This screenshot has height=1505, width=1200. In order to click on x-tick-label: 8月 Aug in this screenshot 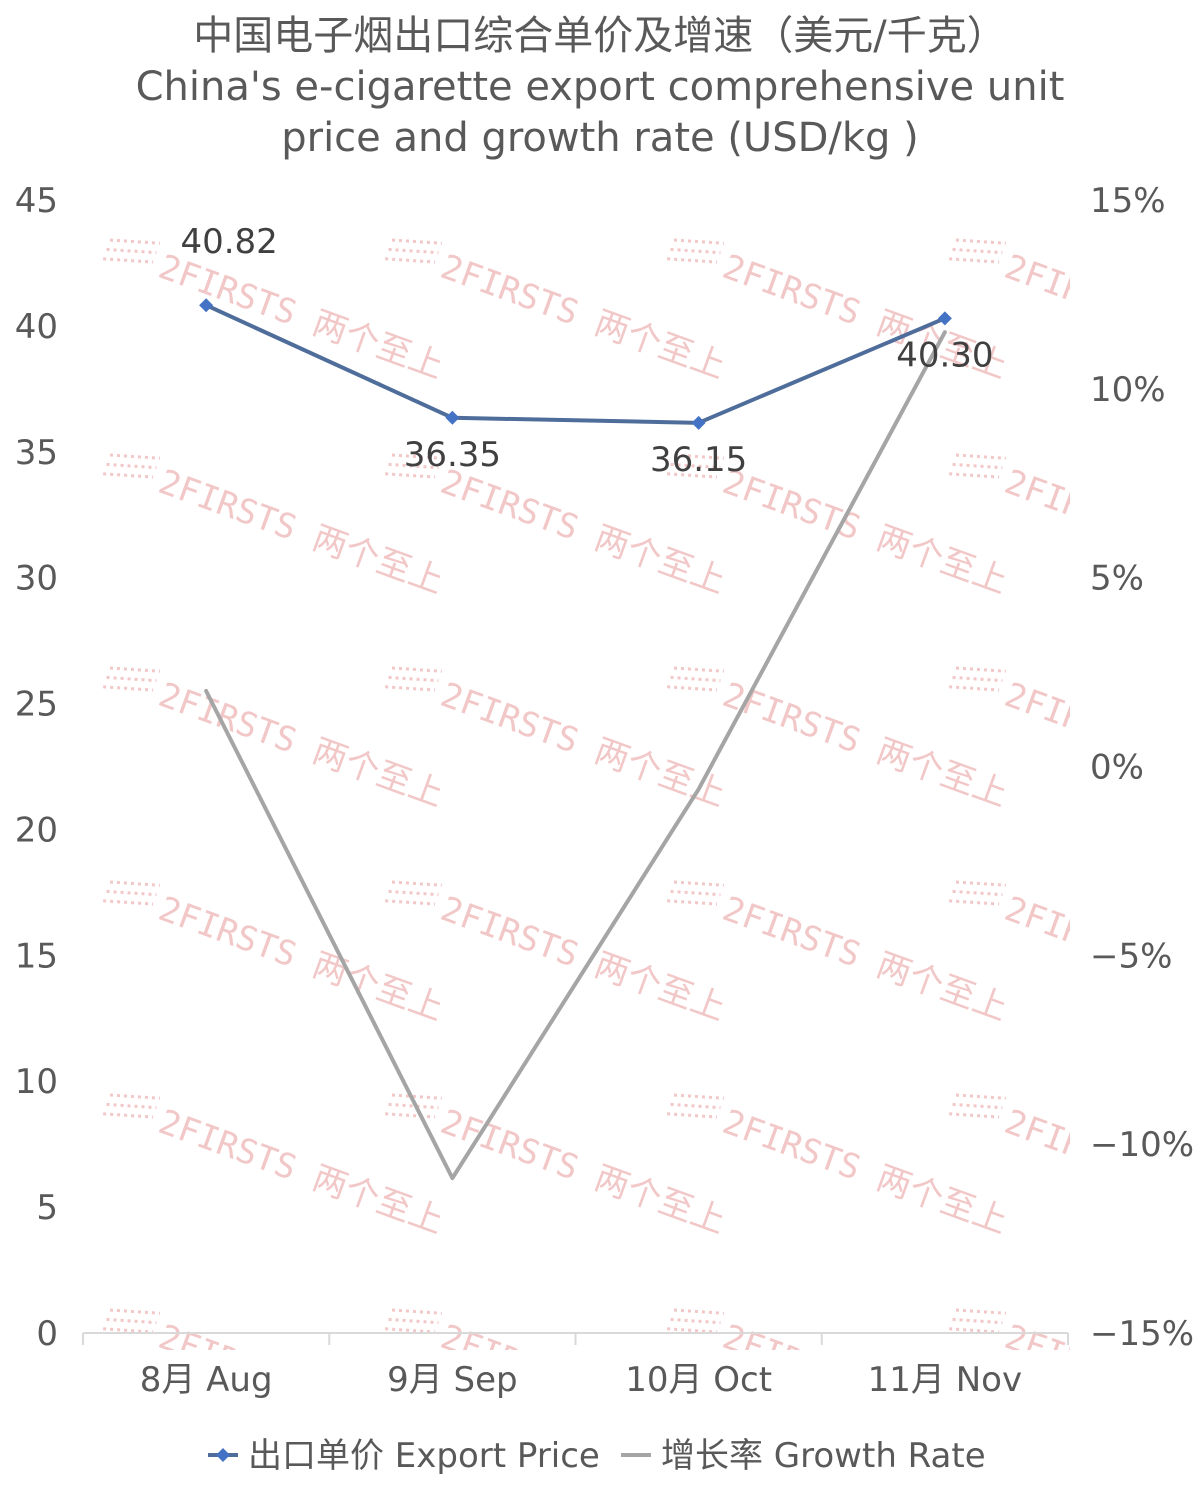, I will do `click(206, 1380)`.